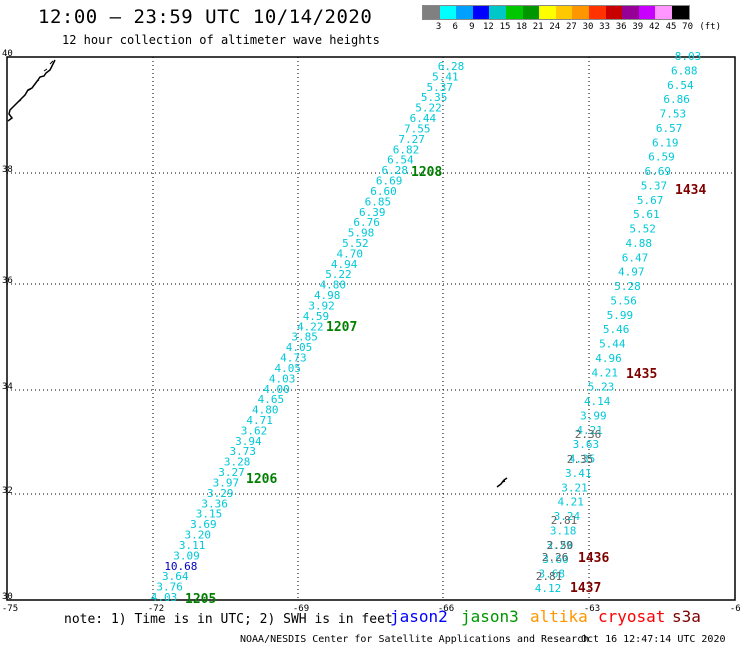 The width and height of the screenshot is (740, 650). I want to click on wave-height-value: 3.76, so click(169, 587).